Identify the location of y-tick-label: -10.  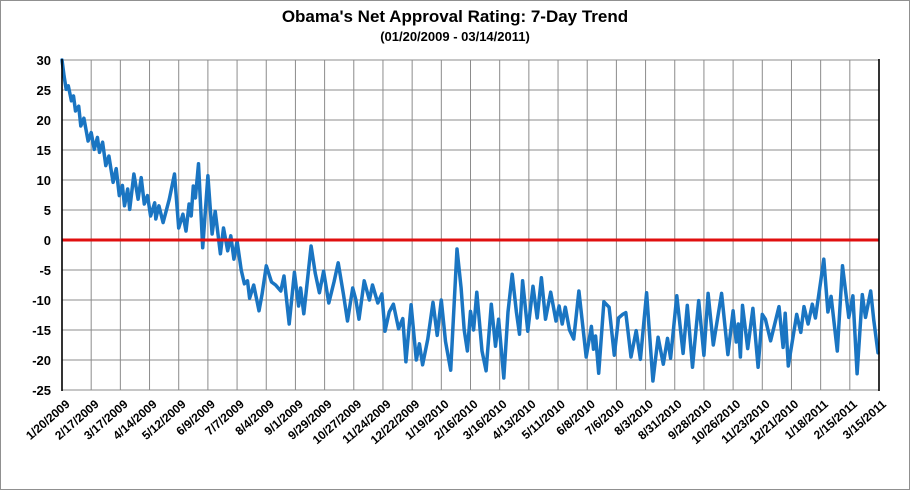
(41, 300).